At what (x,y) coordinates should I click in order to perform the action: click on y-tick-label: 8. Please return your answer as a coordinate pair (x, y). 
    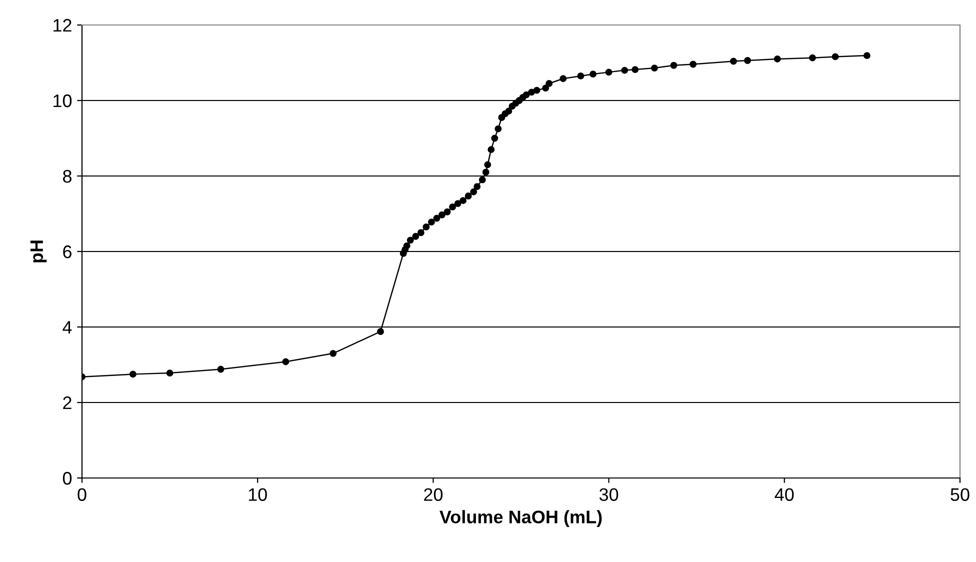
    Looking at the image, I should click on (67, 176).